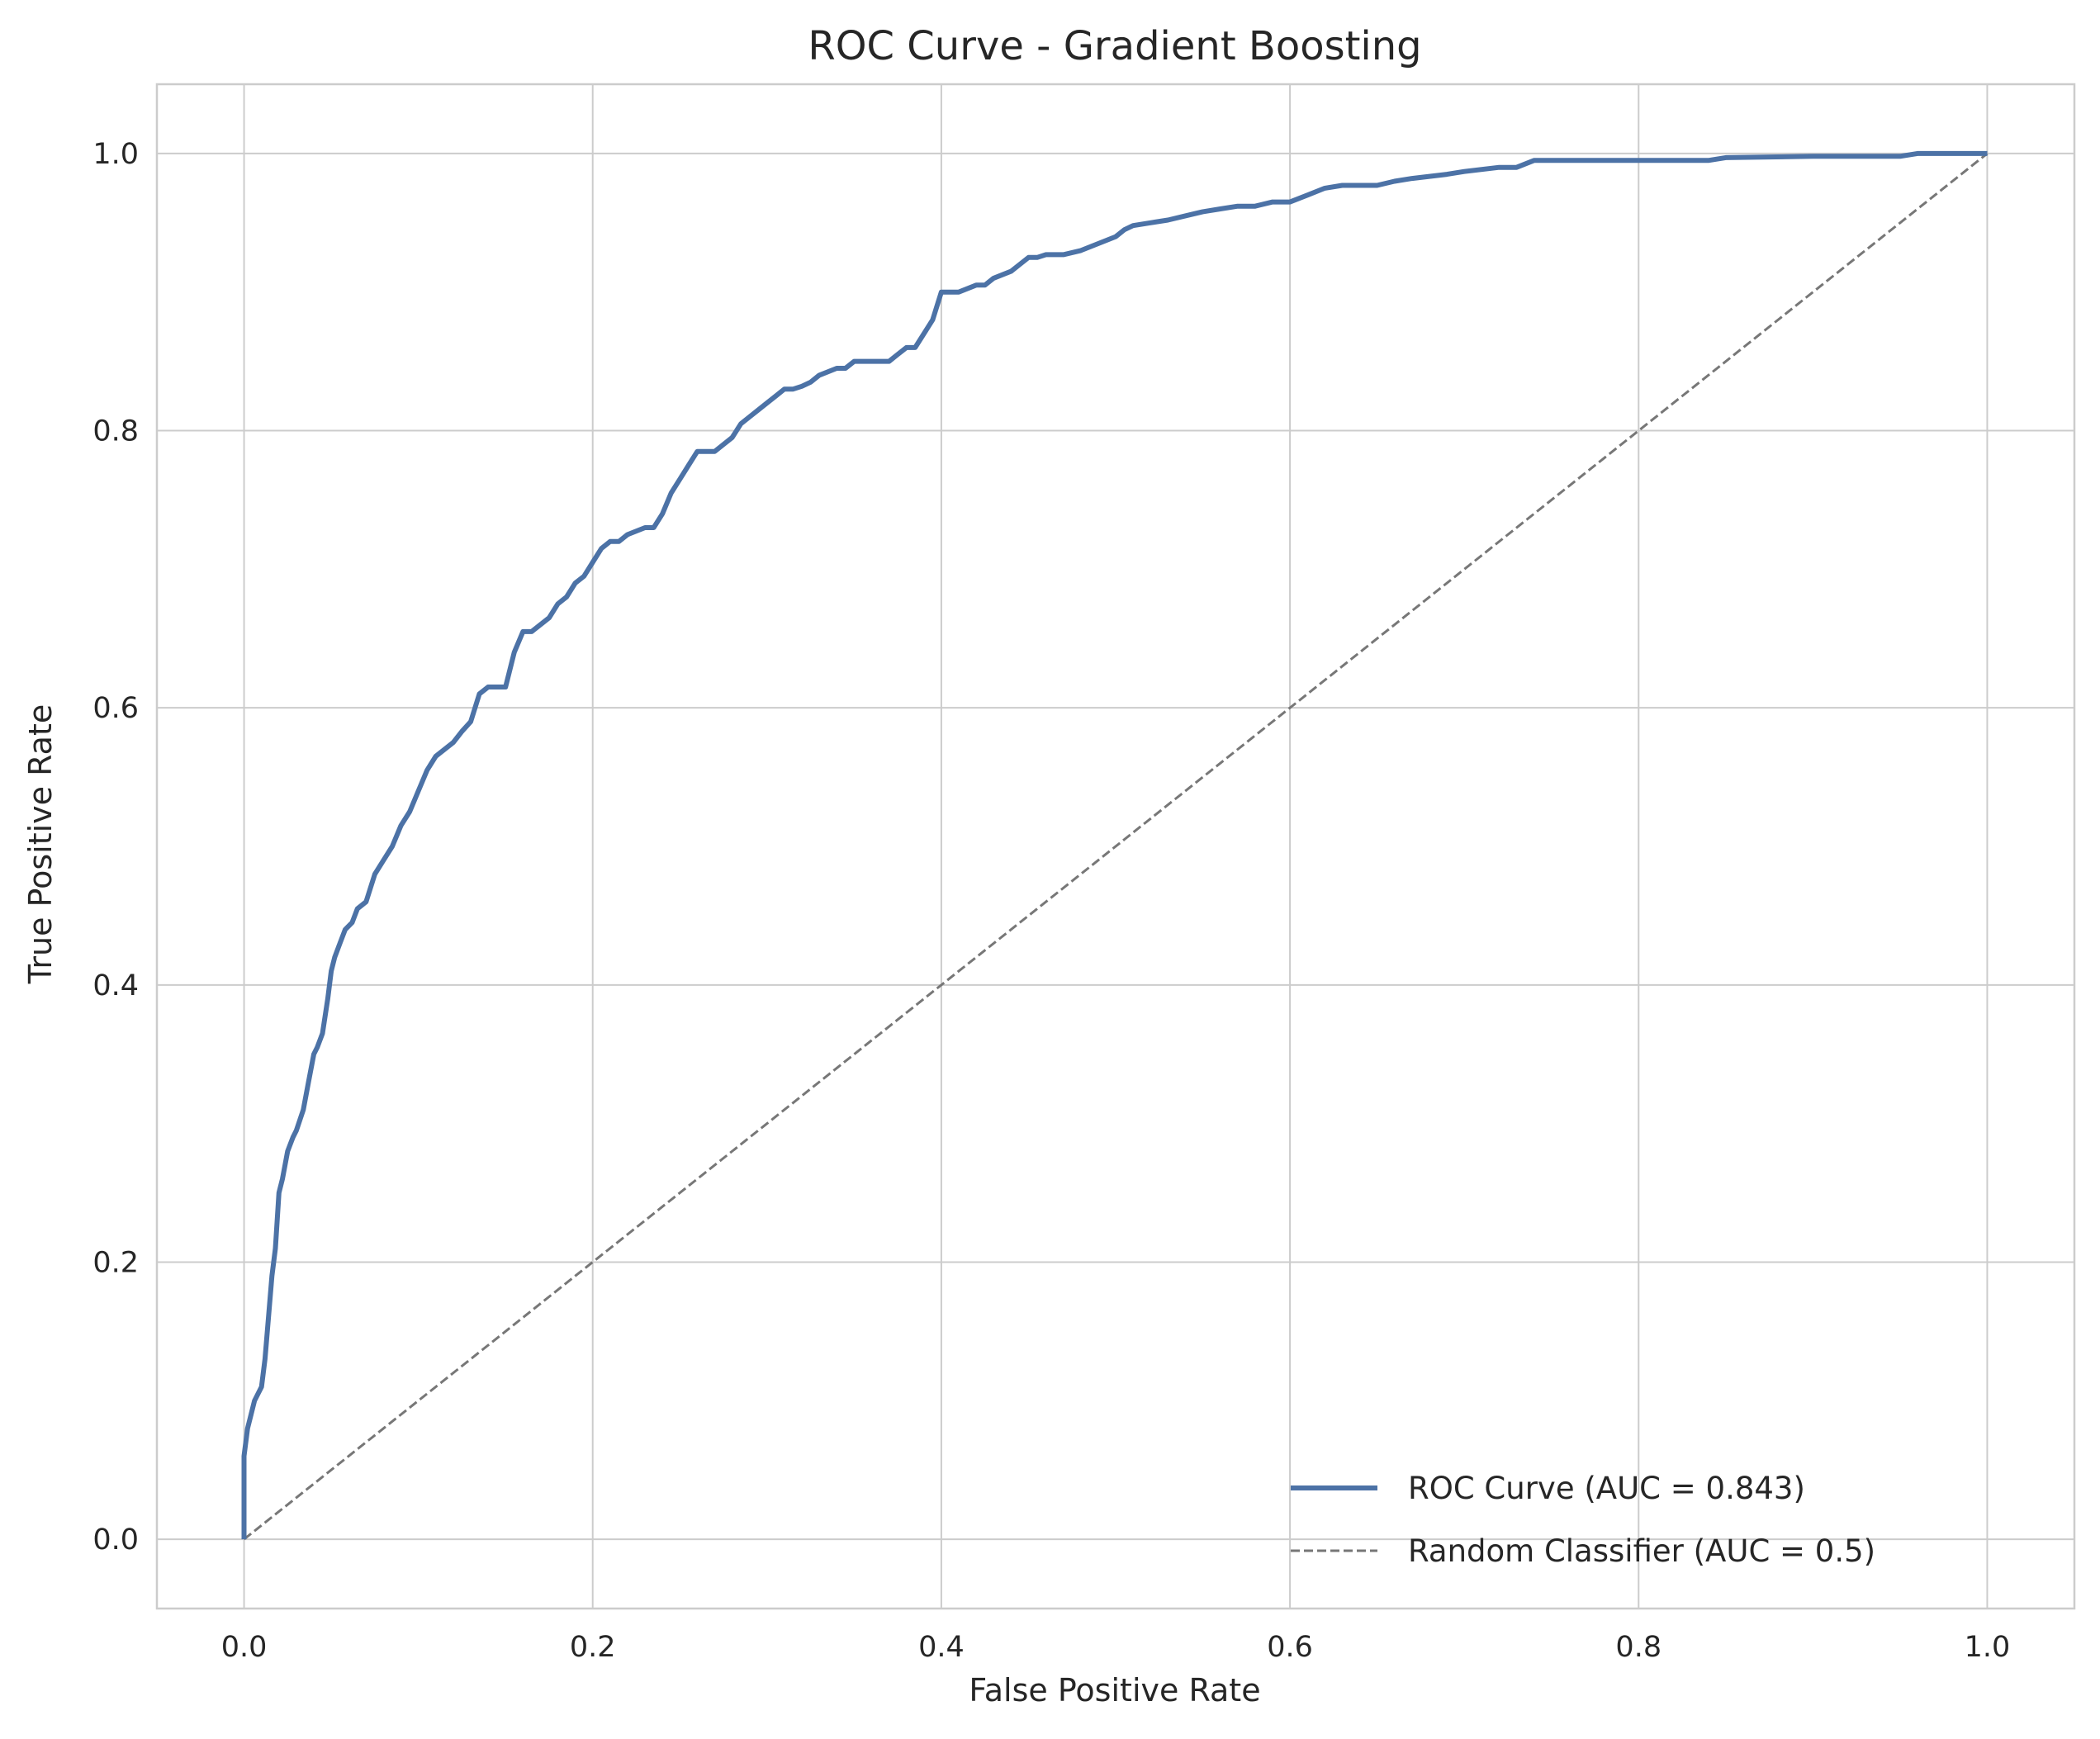  Describe the element at coordinates (245, 1647) in the screenshot. I see `x-tick-label: 0.0` at that location.